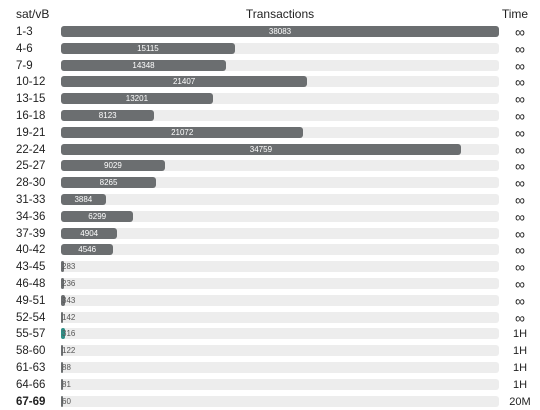 The width and height of the screenshot is (540, 410). Describe the element at coordinates (69, 283) in the screenshot. I see `transaction-count-label: 236` at that location.